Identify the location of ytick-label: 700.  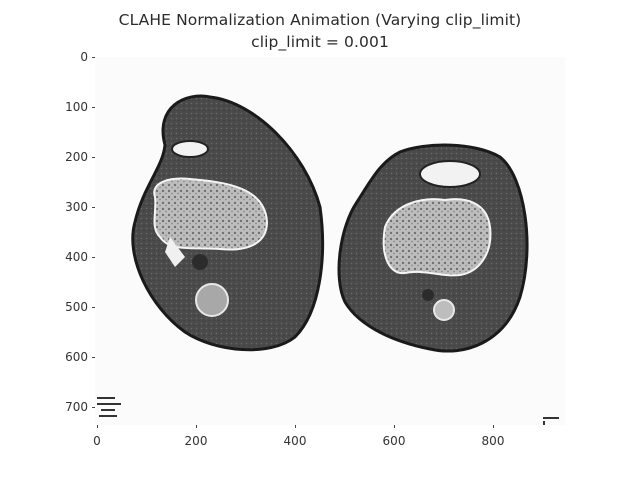
(76, 407).